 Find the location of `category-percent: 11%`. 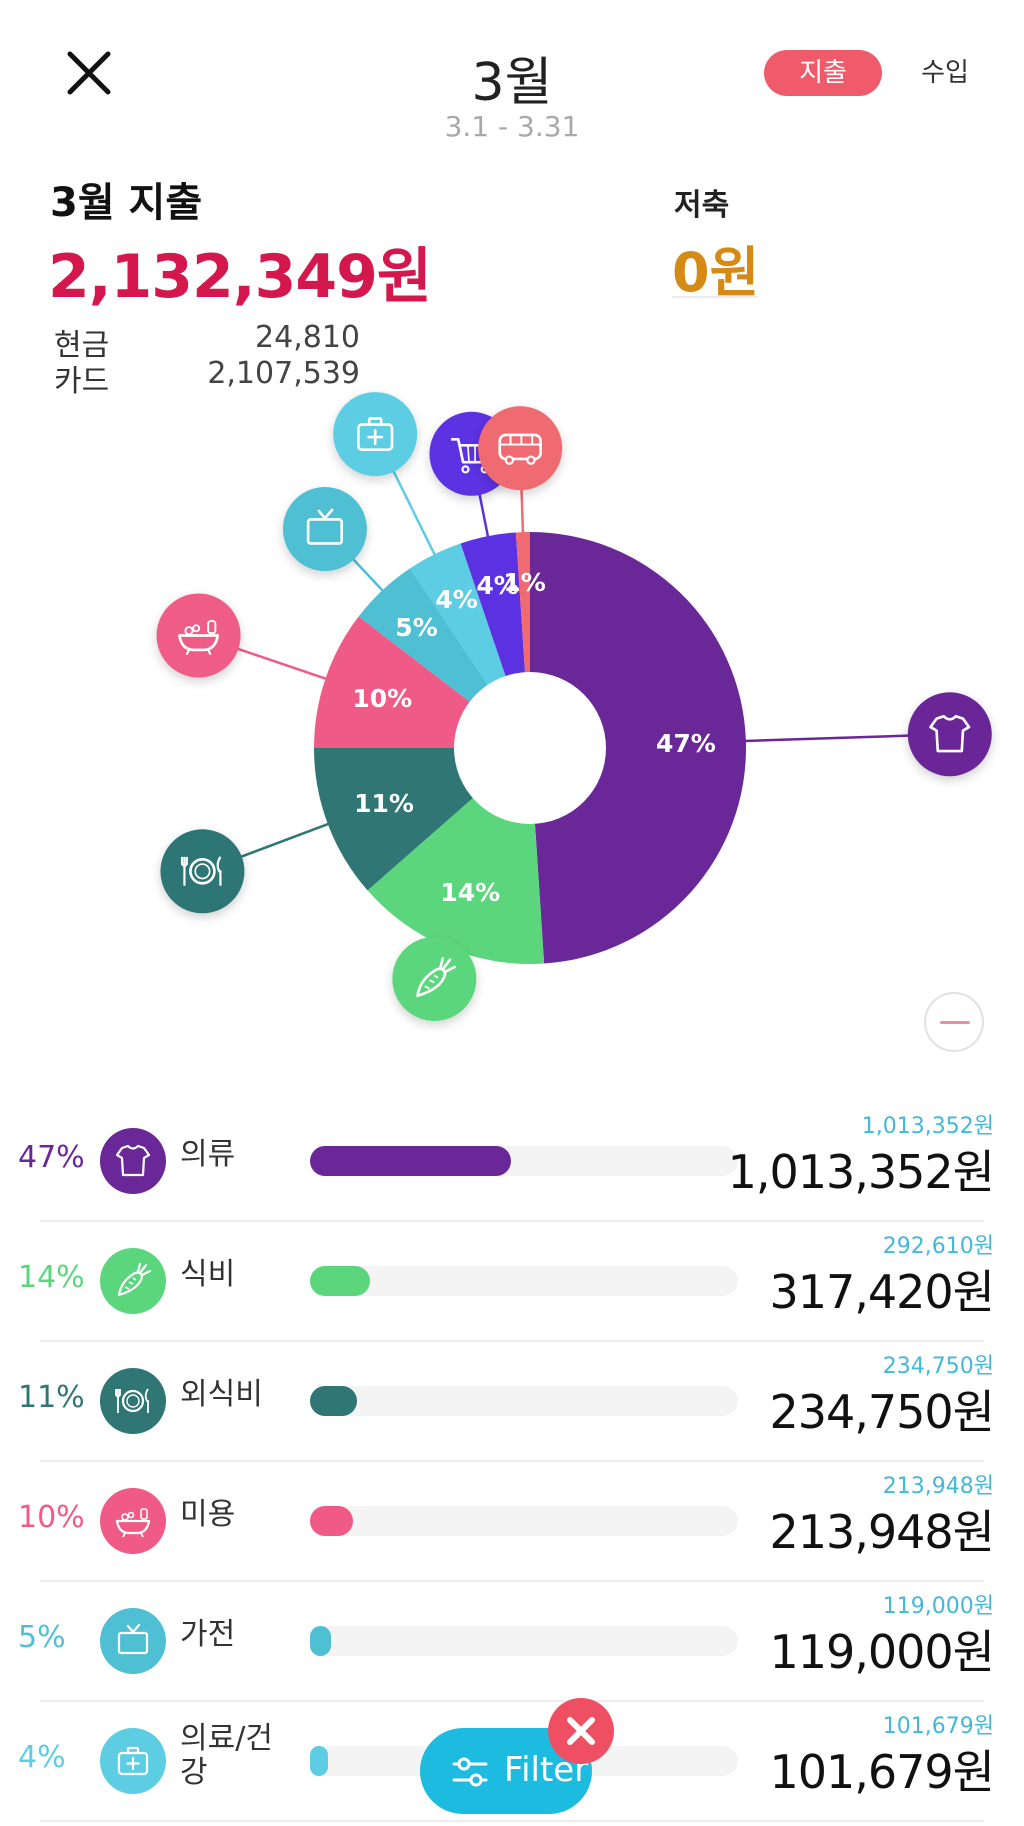

category-percent: 11% is located at coordinates (51, 1397).